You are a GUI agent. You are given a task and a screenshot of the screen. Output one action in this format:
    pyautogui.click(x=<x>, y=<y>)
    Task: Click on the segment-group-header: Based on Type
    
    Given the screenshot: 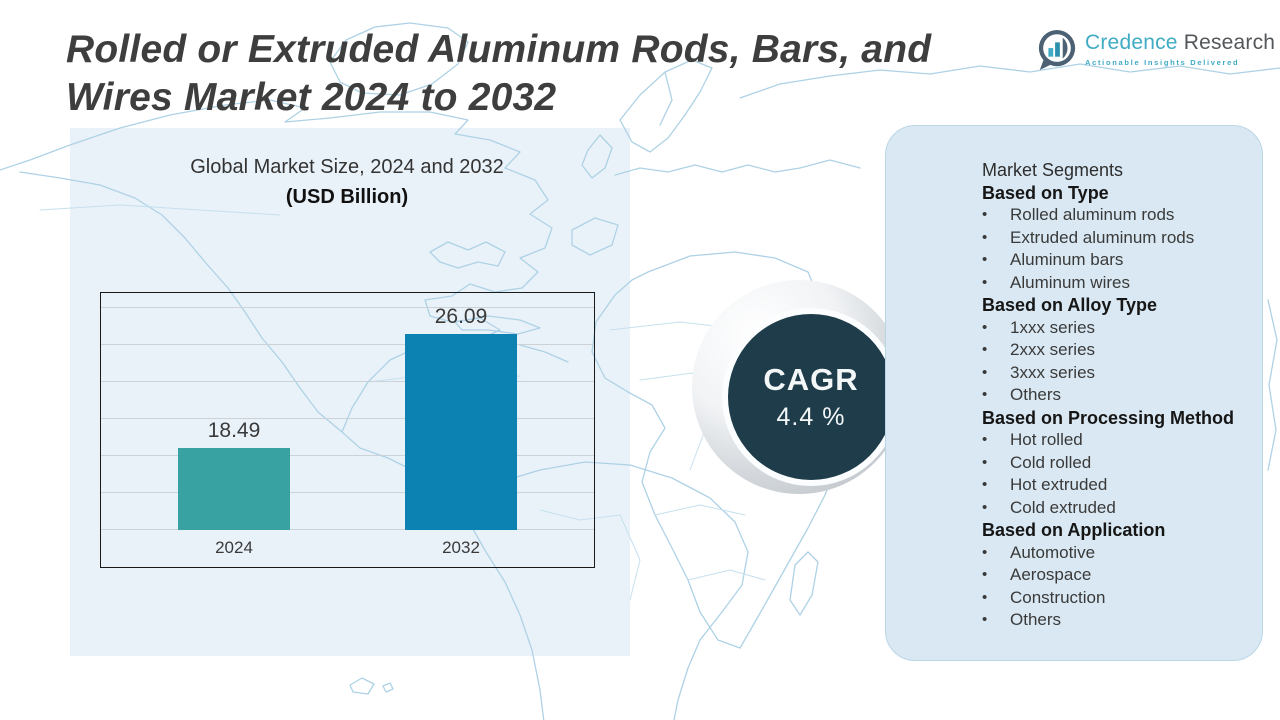 What is the action you would take?
    pyautogui.click(x=1045, y=192)
    